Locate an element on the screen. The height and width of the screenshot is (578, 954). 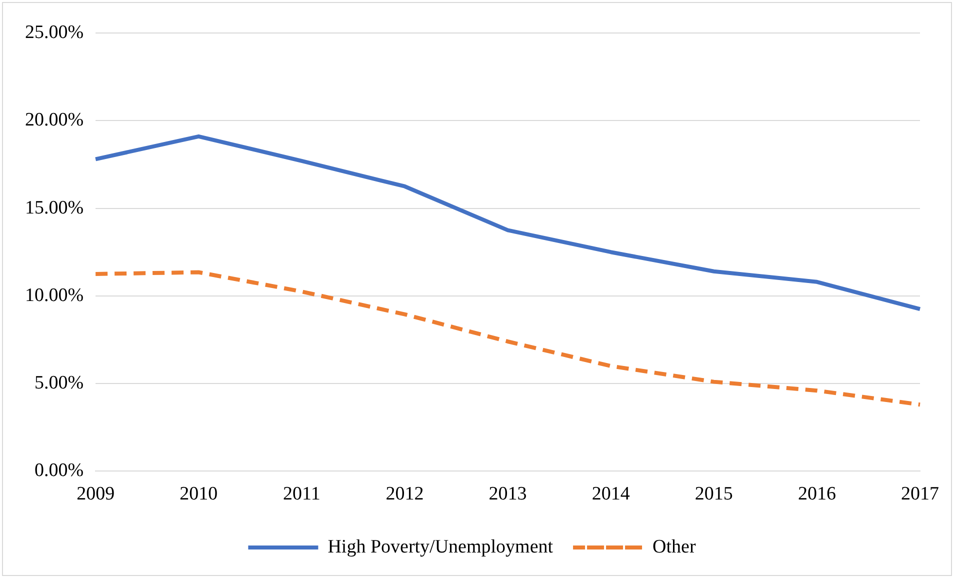
x-tick-label: 2011 is located at coordinates (301, 494).